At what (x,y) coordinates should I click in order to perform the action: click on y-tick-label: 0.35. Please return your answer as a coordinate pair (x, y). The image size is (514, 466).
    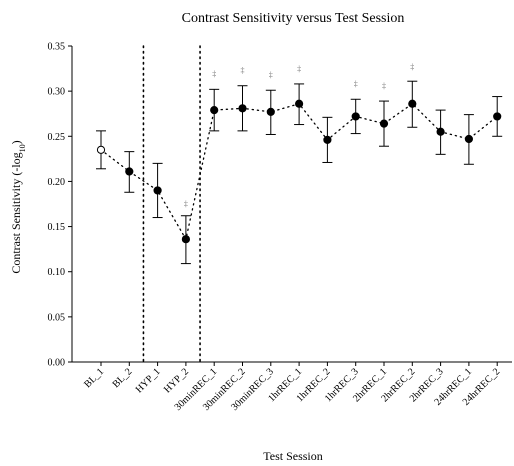
    Looking at the image, I should click on (57, 47).